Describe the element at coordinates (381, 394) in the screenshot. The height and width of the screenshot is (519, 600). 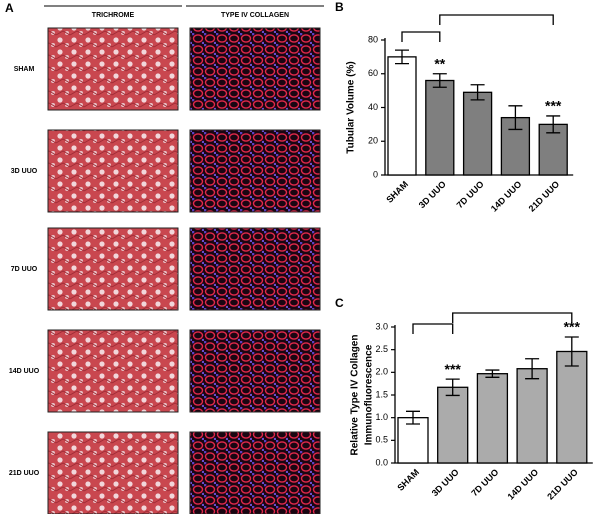
I see `y-tick-label: 1.5` at that location.